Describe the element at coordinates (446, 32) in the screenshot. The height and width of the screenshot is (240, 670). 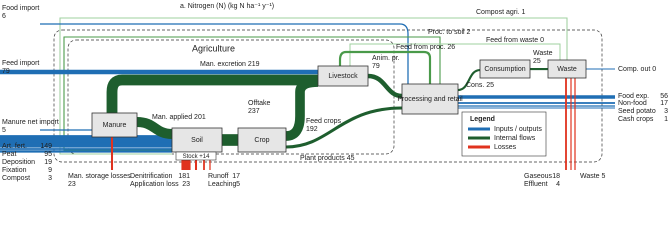
I see `flow-name: Proc. to soil` at that location.